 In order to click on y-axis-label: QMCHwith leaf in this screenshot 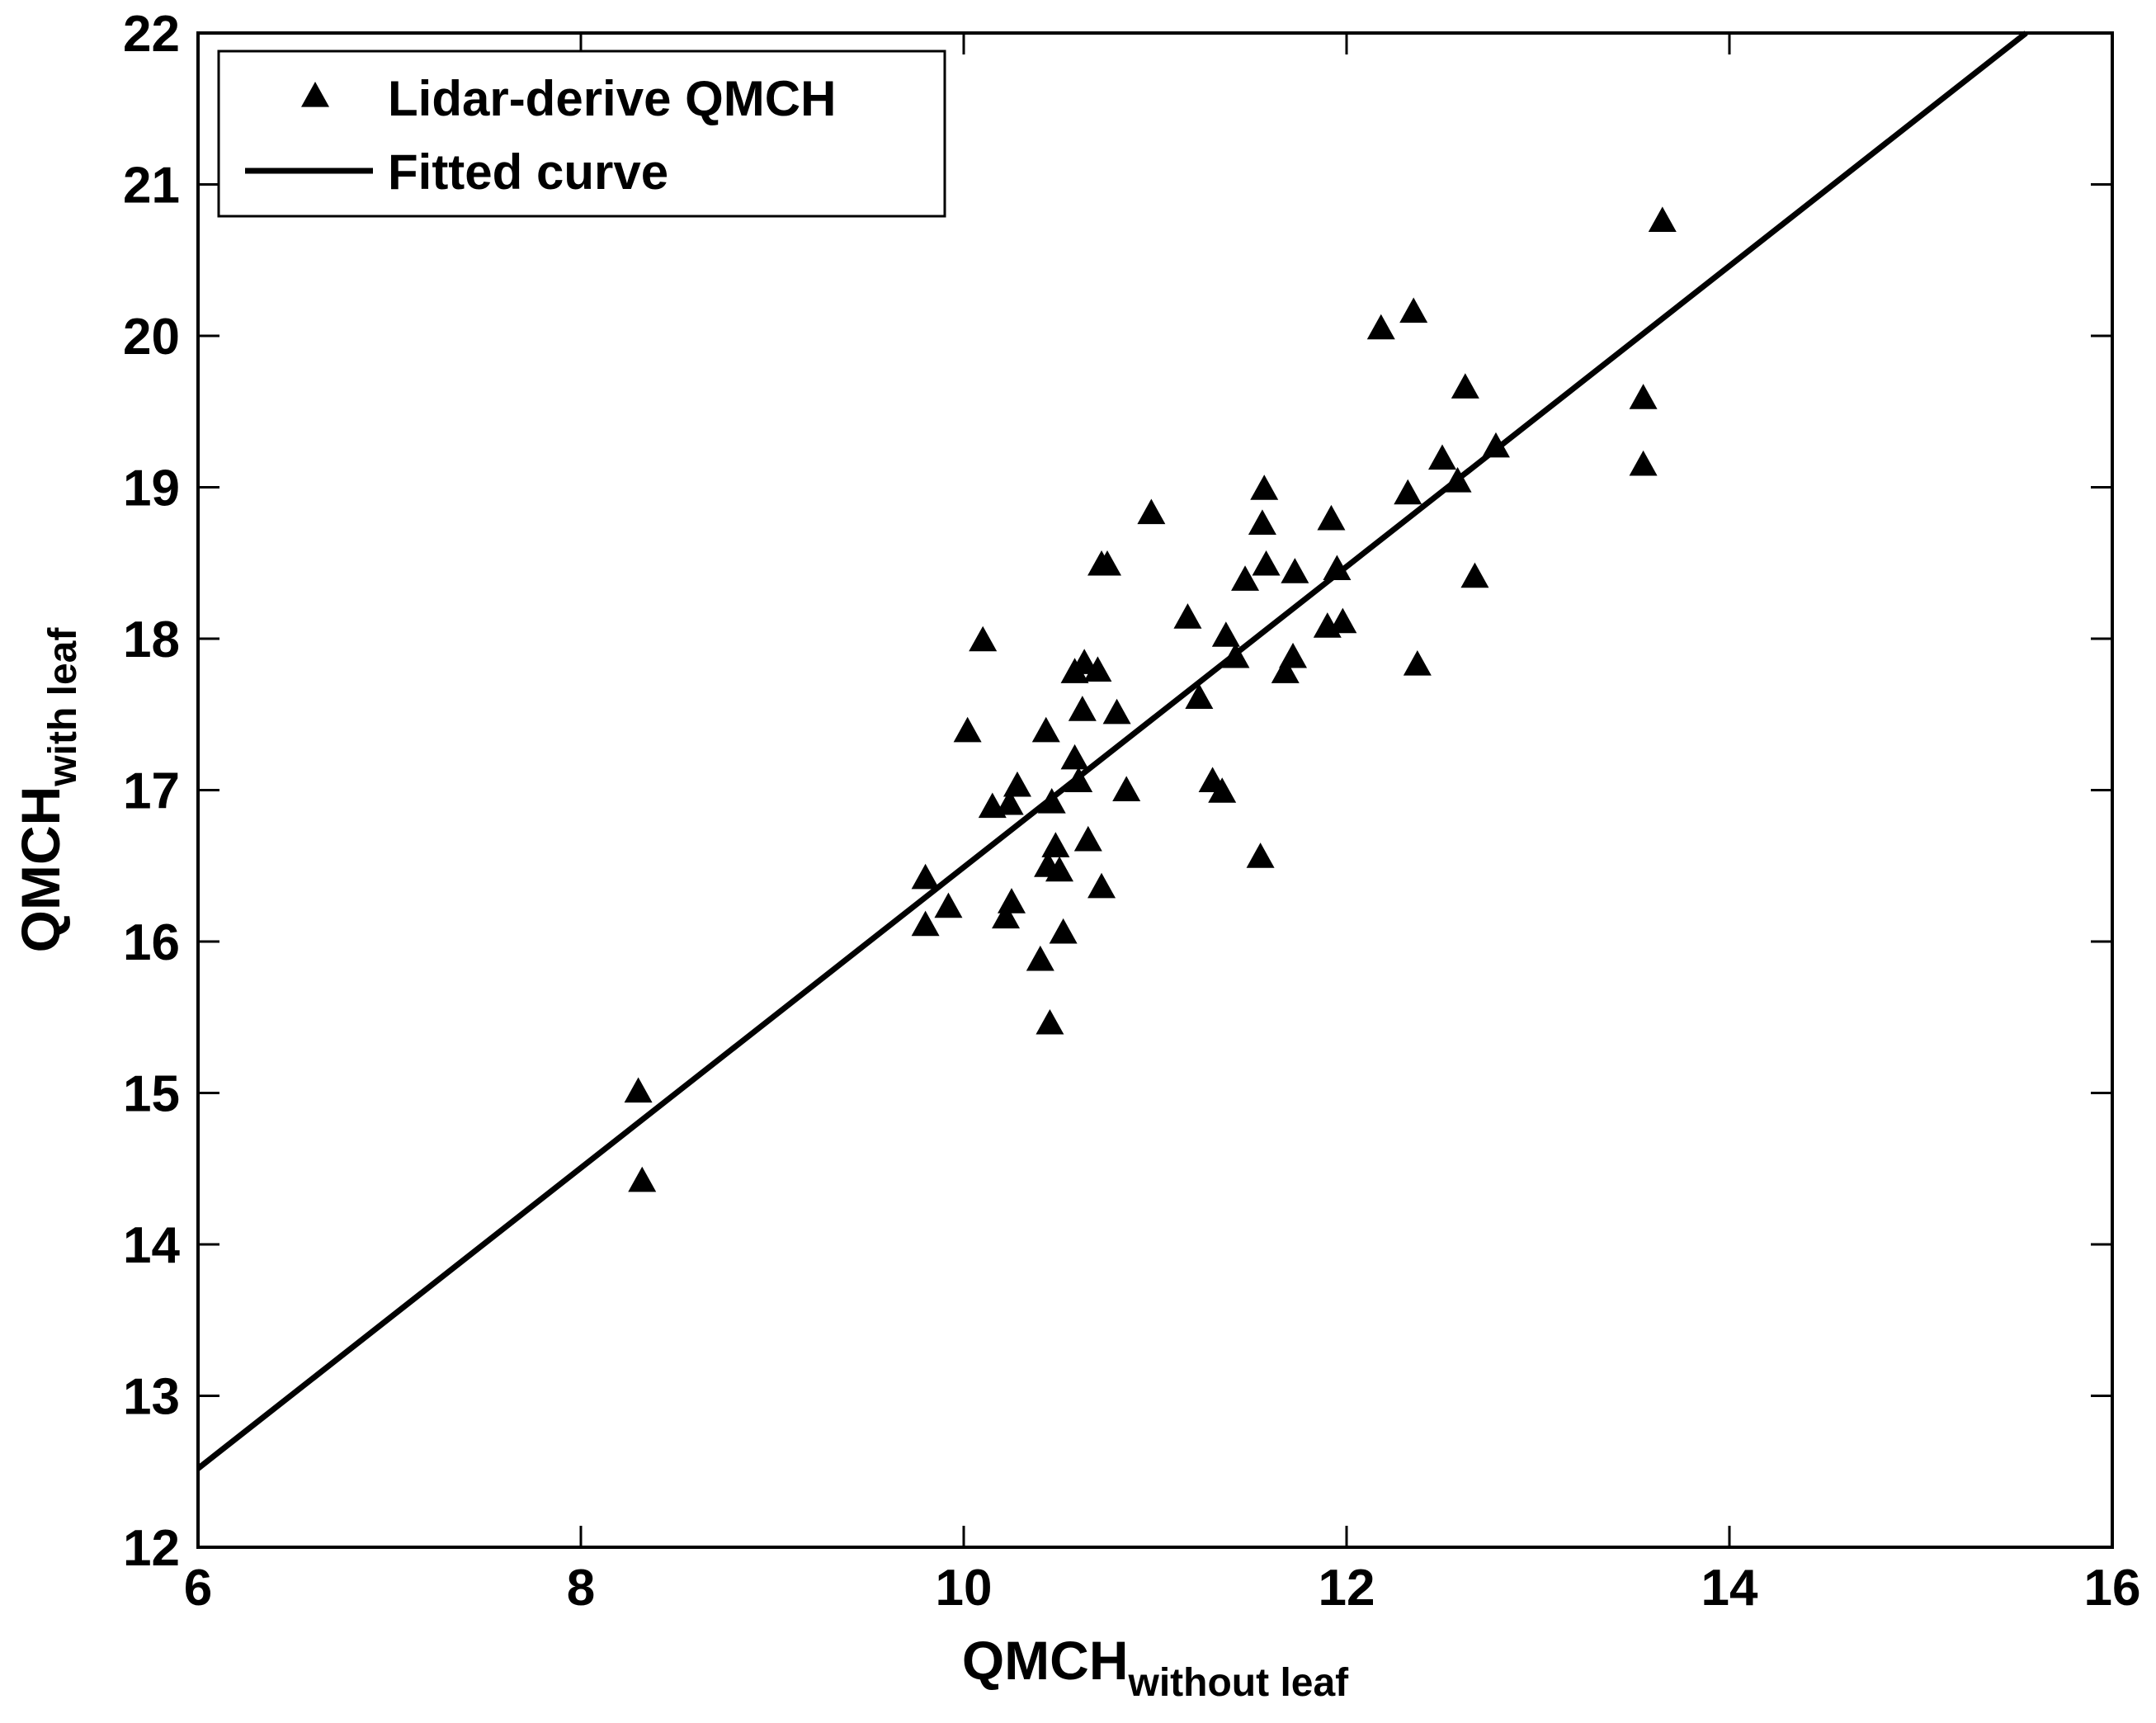, I will do `click(47, 790)`.